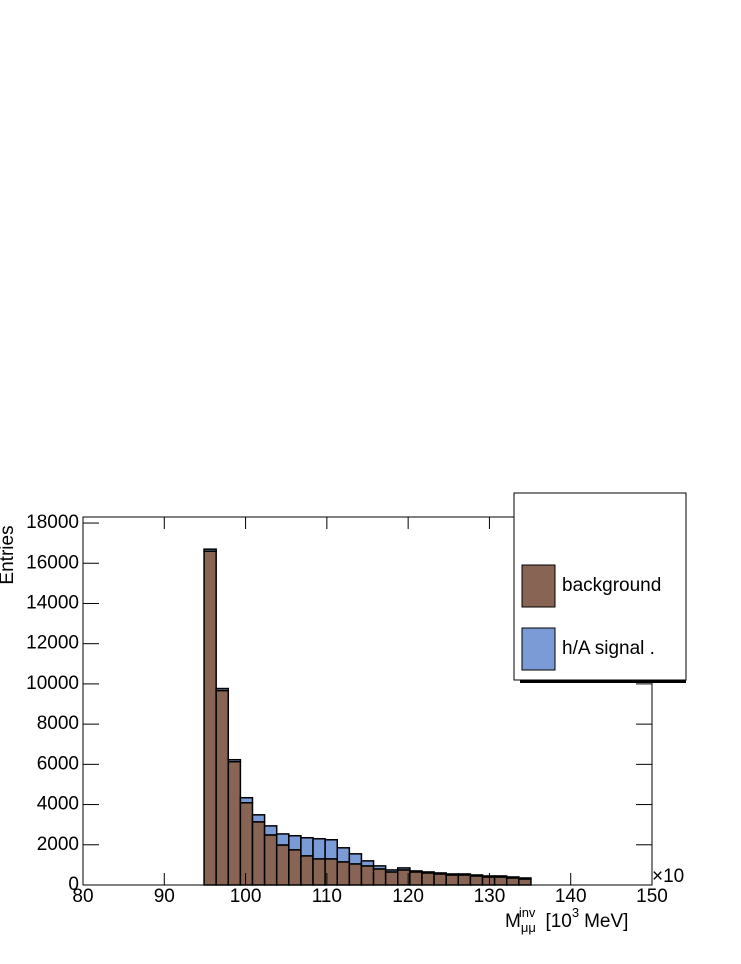 The image size is (741, 964). What do you see at coordinates (513, 921) in the screenshot?
I see `x-label-base: M` at bounding box center [513, 921].